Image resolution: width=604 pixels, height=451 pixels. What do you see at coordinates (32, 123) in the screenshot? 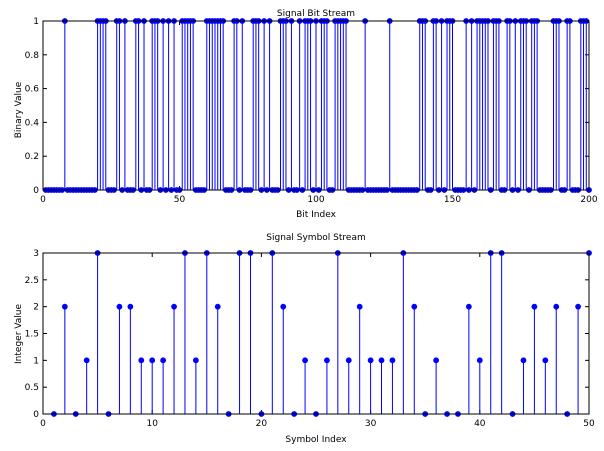
I see `bit-stream-ytick-label: 0.4` at bounding box center [32, 123].